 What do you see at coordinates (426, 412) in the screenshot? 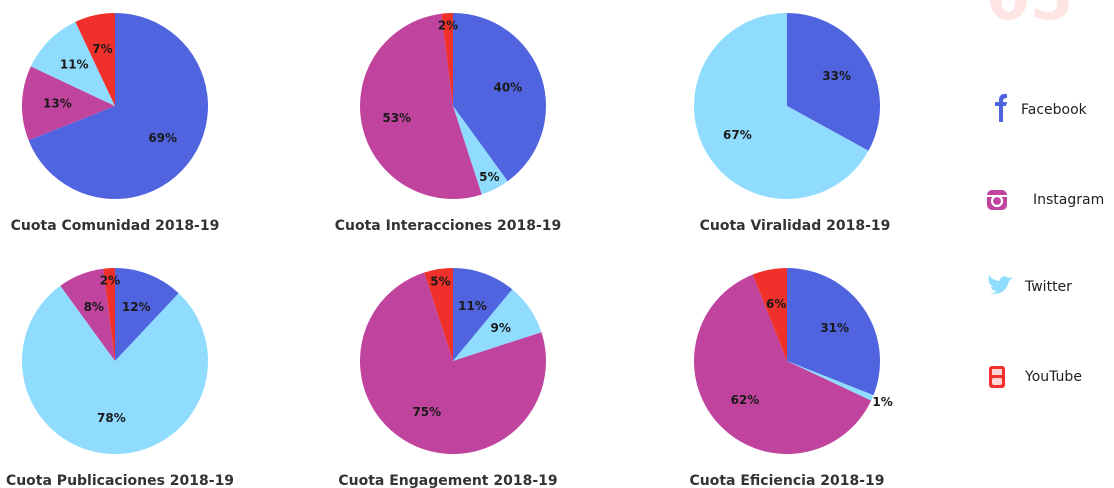
I see `slice-label: 75%` at bounding box center [426, 412].